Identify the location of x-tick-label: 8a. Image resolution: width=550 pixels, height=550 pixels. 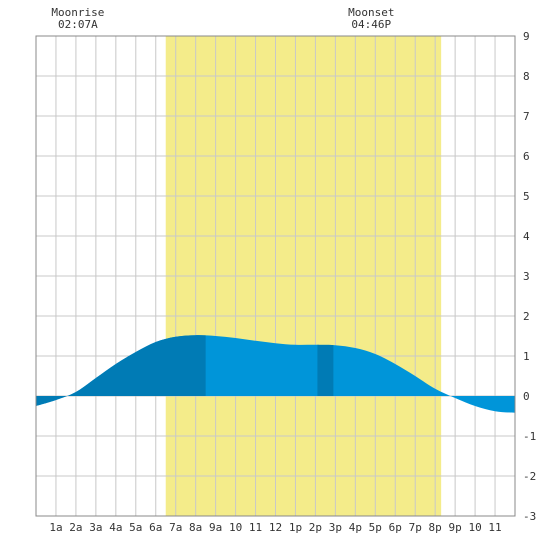
(195, 527).